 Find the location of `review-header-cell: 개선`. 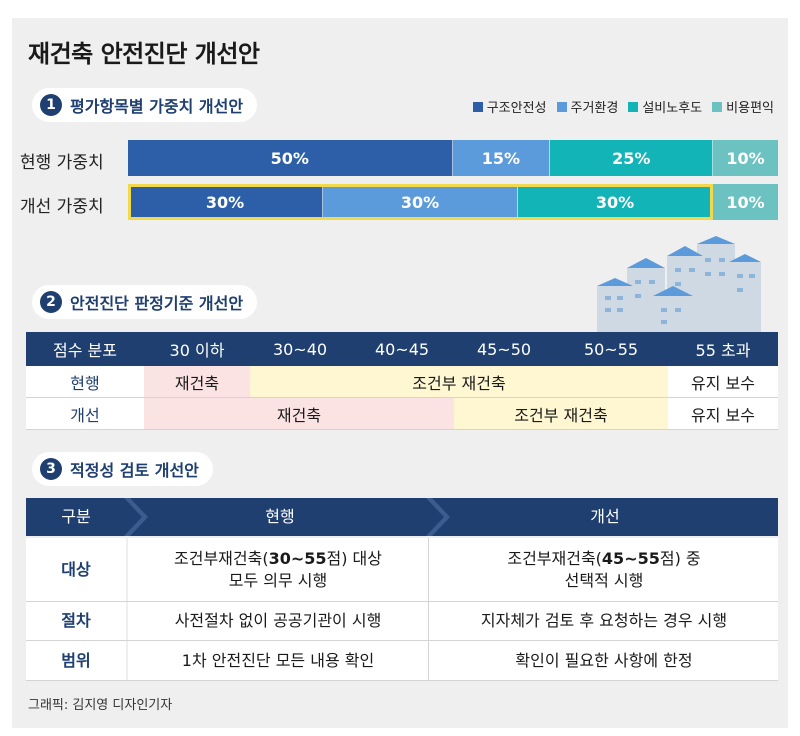

review-header-cell: 개선 is located at coordinates (605, 517).